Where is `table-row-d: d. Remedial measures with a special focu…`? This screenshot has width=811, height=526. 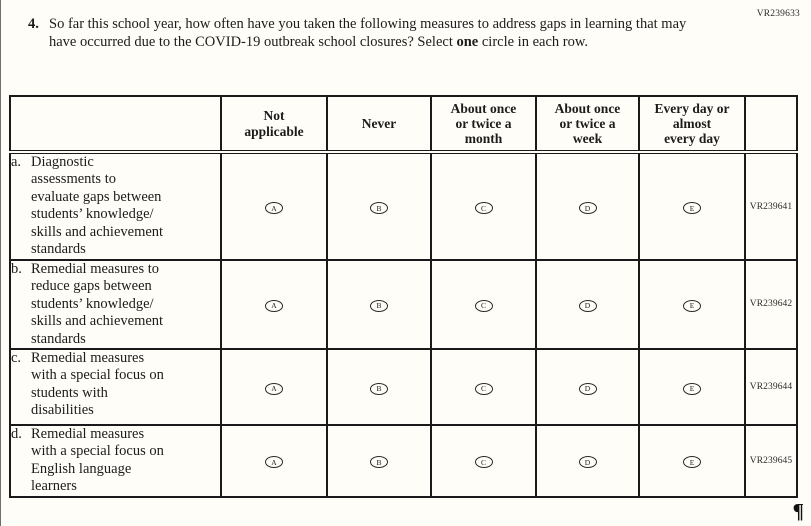 table-row-d: d. Remedial measures with a special focu… is located at coordinates (403, 460).